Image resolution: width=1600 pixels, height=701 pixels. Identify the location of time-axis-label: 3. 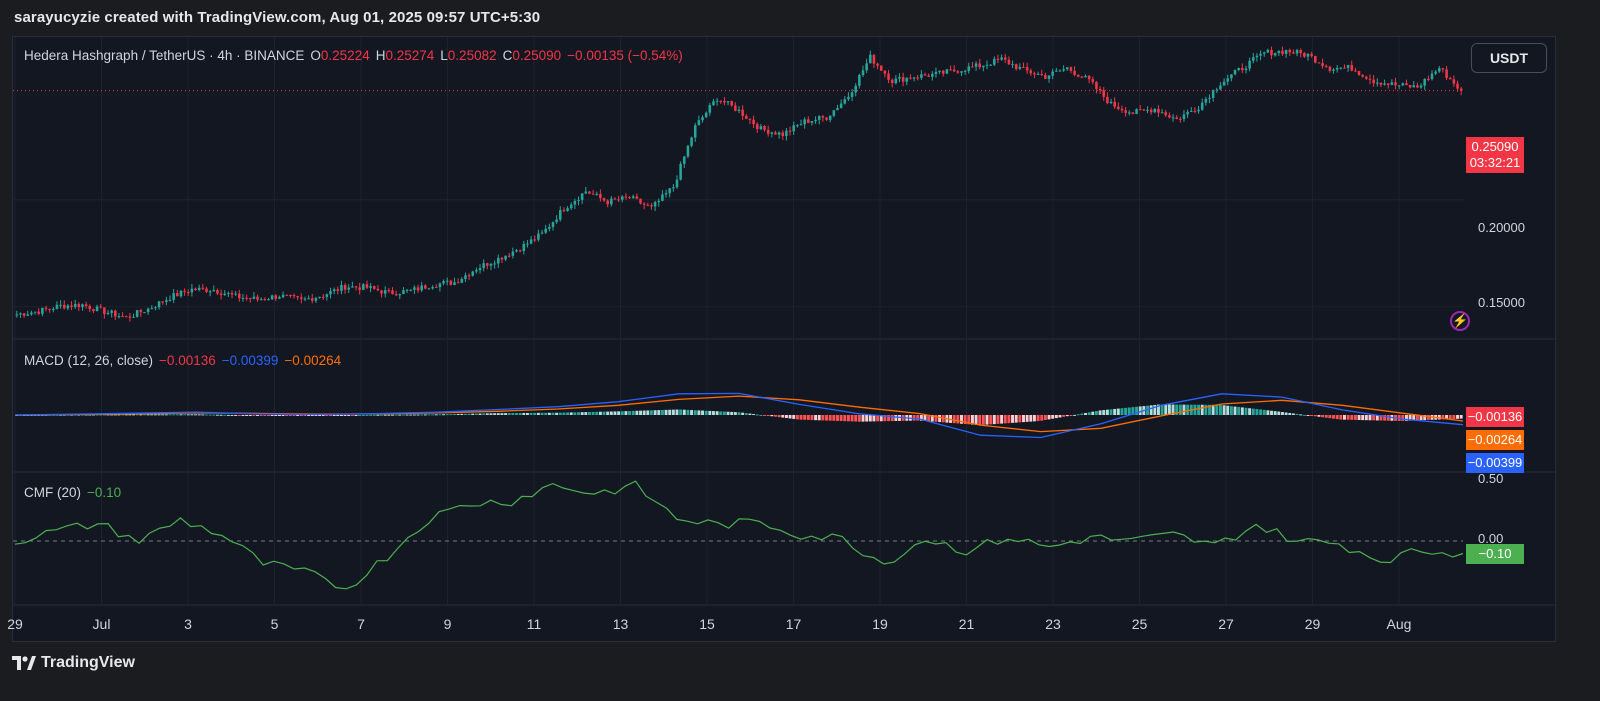
(188, 624).